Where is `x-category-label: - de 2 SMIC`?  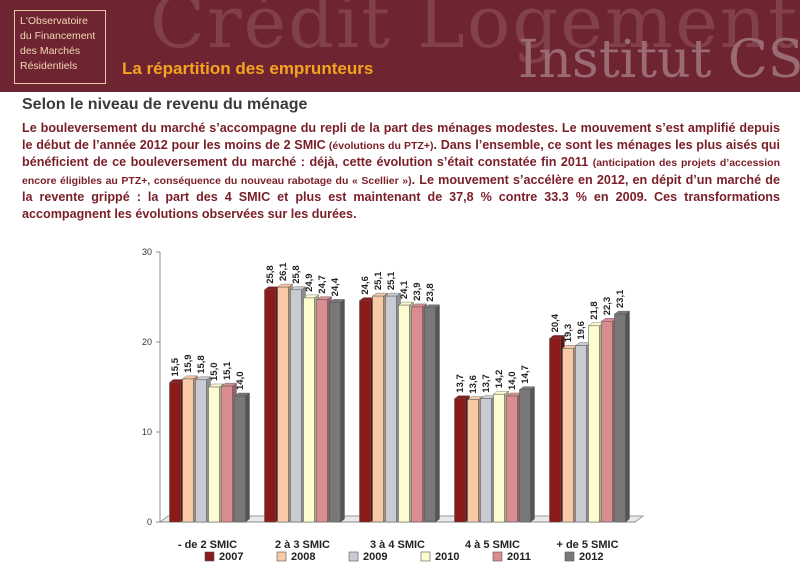
x-category-label: - de 2 SMIC is located at coordinates (207, 545).